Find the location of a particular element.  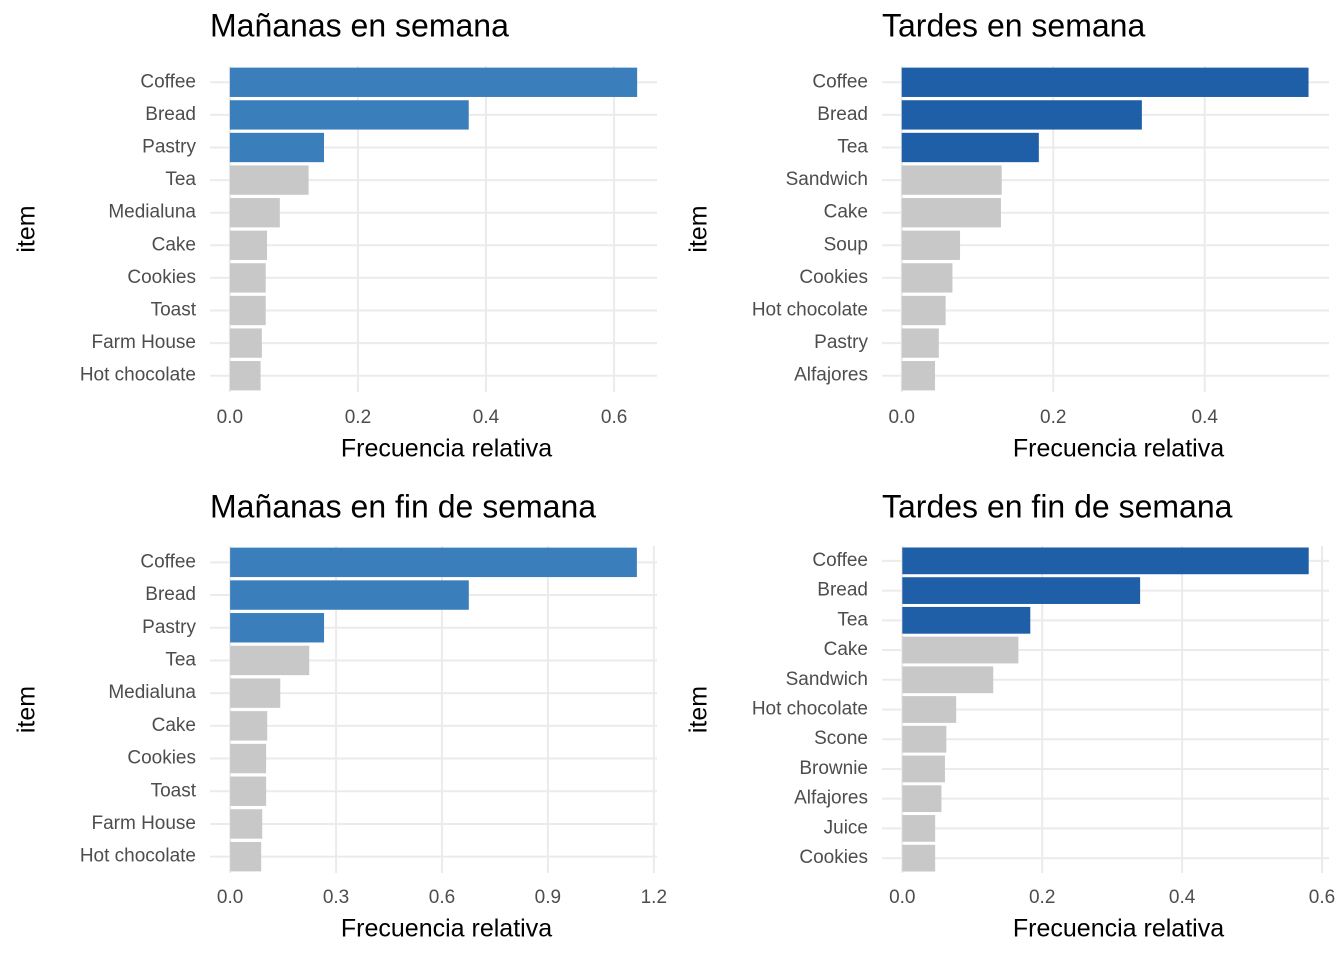

y-tick-label: Soup is located at coordinates (846, 244).